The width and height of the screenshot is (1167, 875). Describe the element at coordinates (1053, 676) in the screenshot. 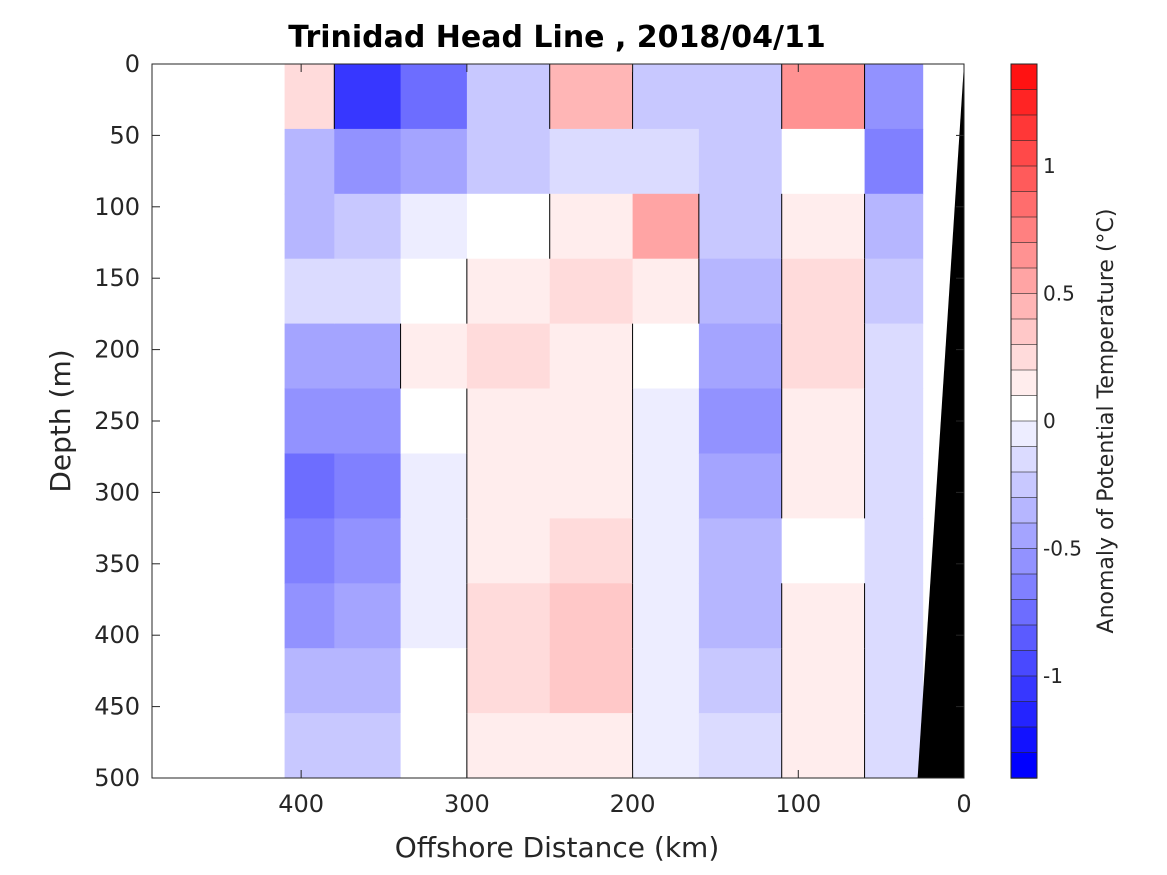

I see `colorbar-tick-label: -1` at that location.